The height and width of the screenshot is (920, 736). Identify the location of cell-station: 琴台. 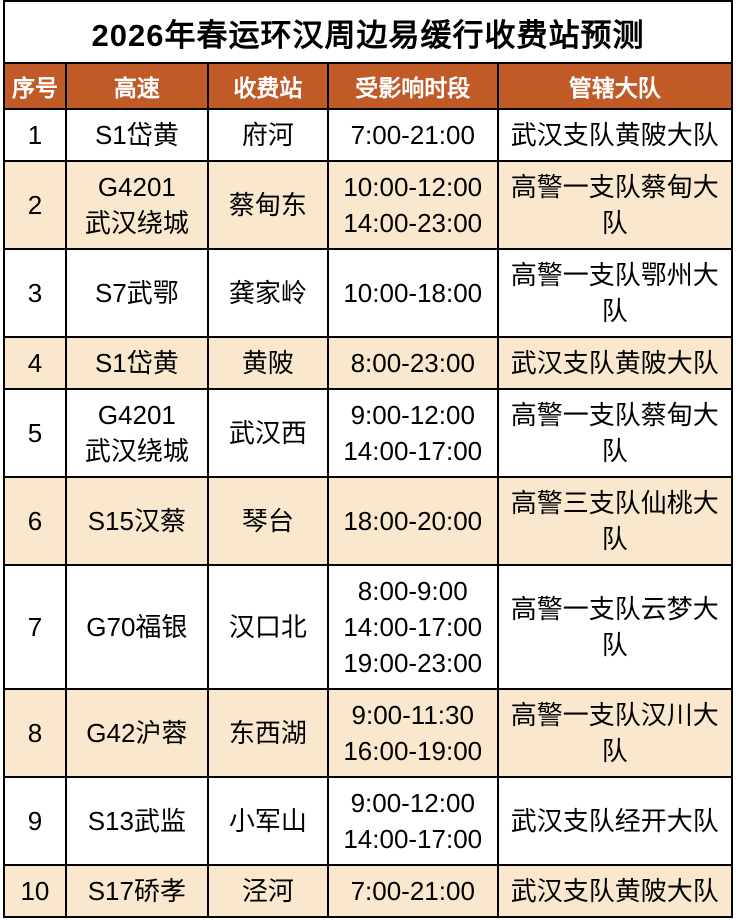
(267, 521).